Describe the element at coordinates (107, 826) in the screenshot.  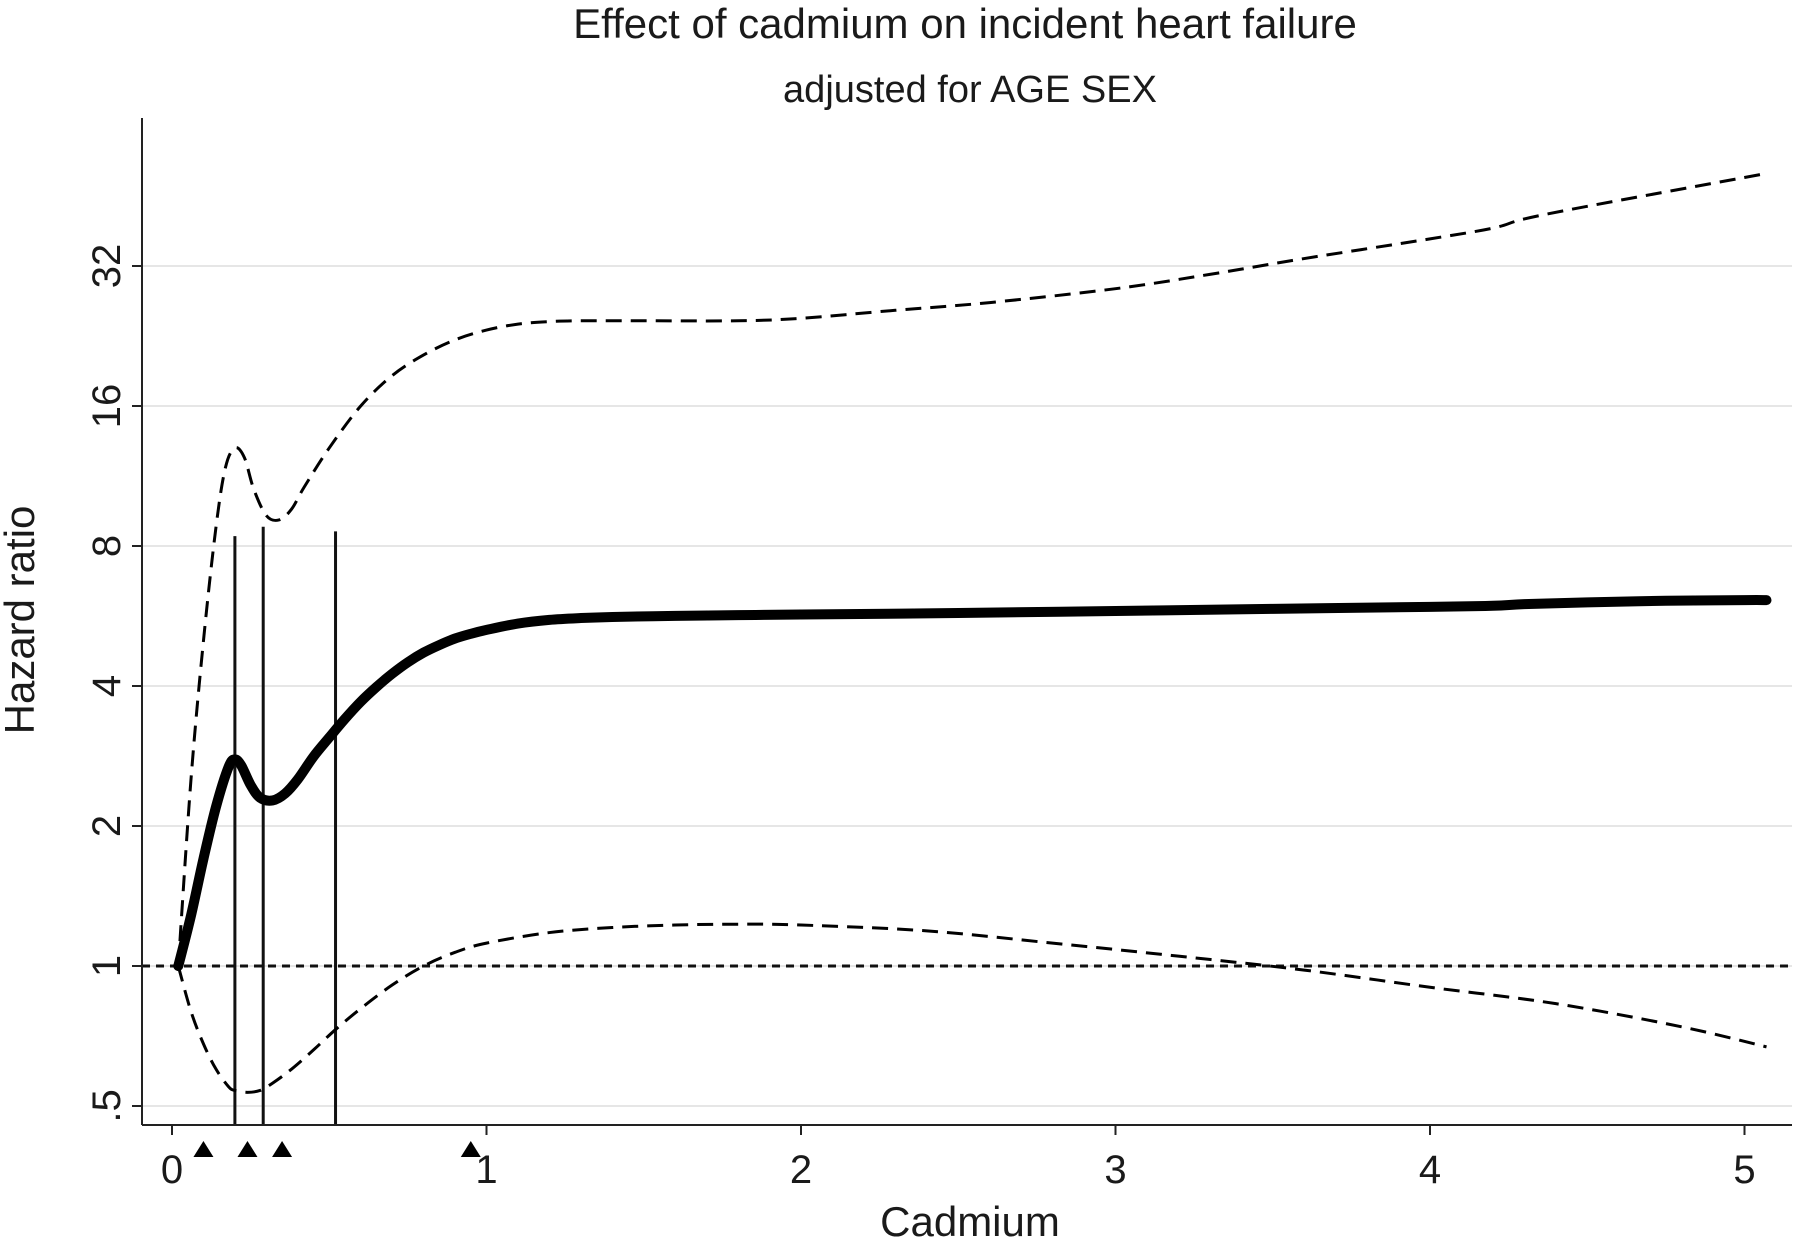
I see `y-tick-label: 2` at that location.